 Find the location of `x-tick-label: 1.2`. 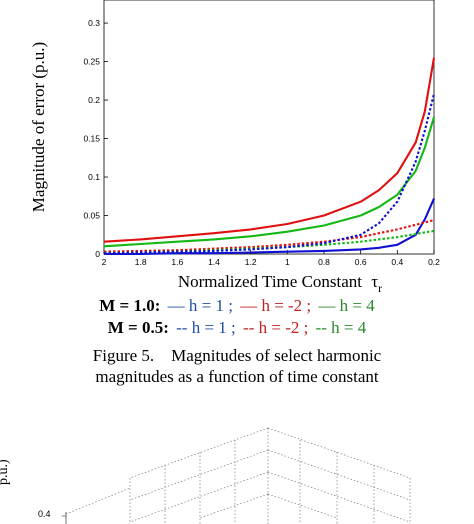

x-tick-label: 1.2 is located at coordinates (251, 262).